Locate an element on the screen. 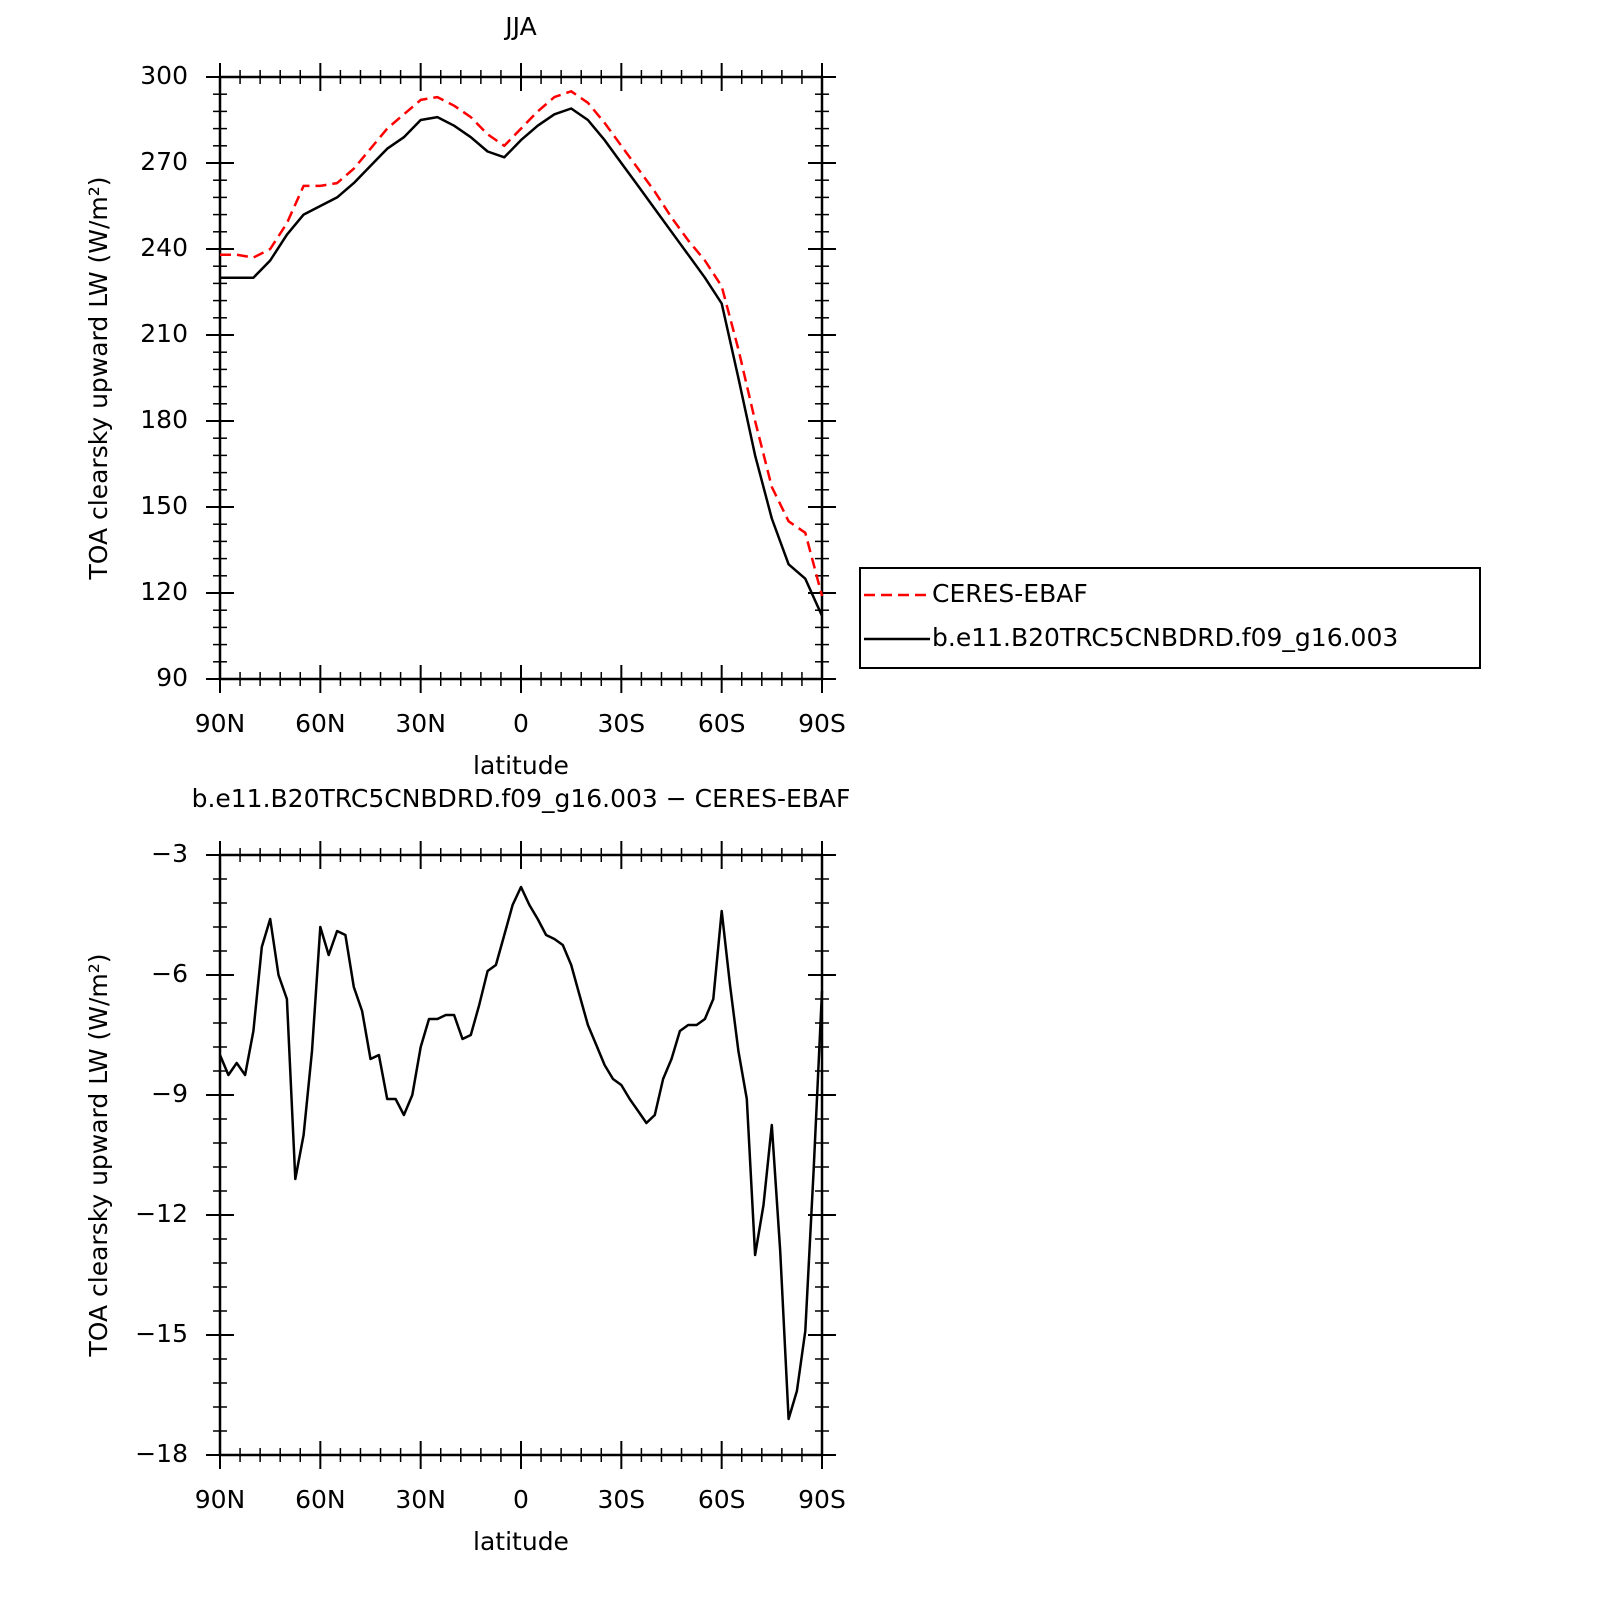  y-tick-label: −6 is located at coordinates (169, 973).